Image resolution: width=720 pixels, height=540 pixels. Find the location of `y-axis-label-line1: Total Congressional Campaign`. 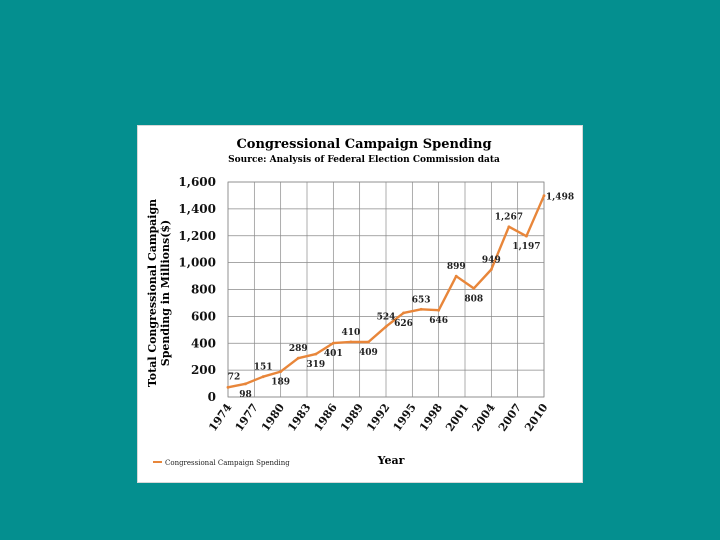

y-axis-label-line1: Total Congressional Campaign is located at coordinates (152, 293).